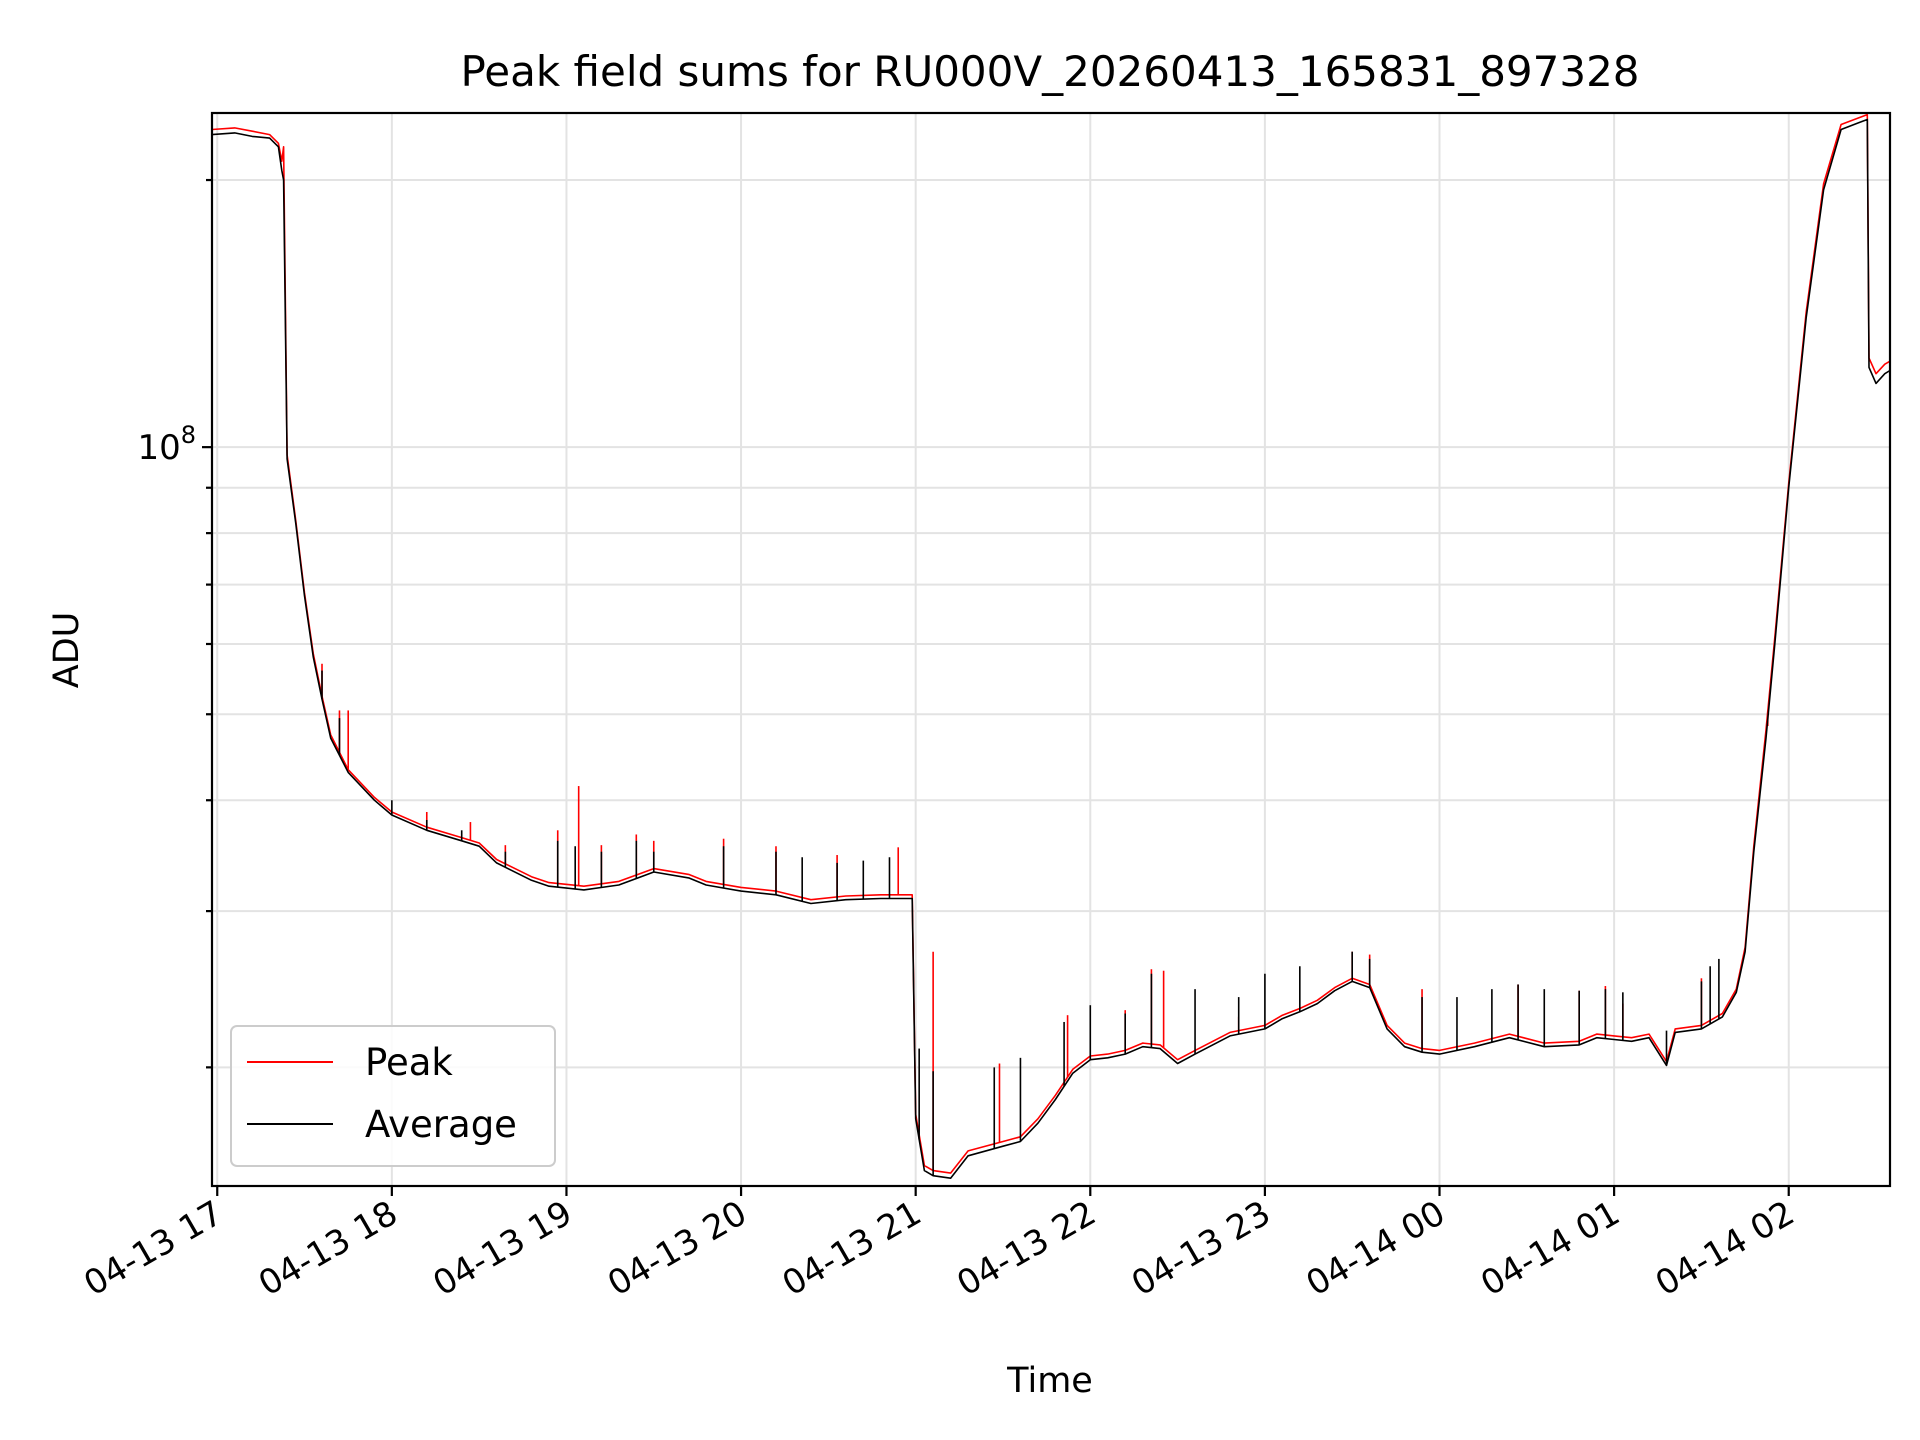 This screenshot has height=1440, width=1920. What do you see at coordinates (1049, 1381) in the screenshot?
I see `x-axis-label: Time` at bounding box center [1049, 1381].